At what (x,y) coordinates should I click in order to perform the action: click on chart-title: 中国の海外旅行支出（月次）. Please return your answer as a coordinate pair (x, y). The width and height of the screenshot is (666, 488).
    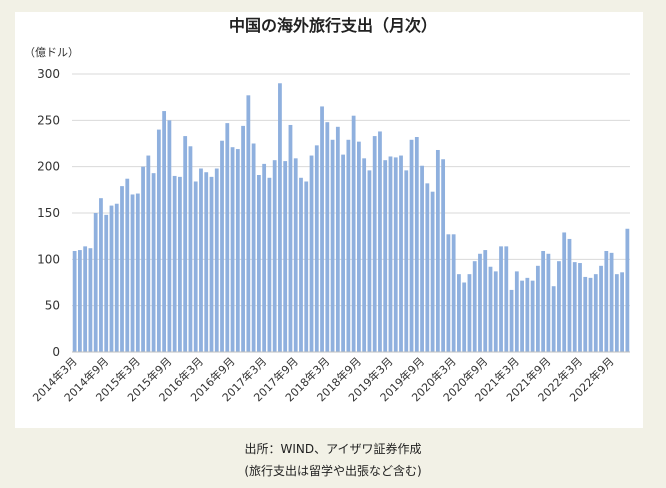
    Looking at the image, I should click on (332, 25).